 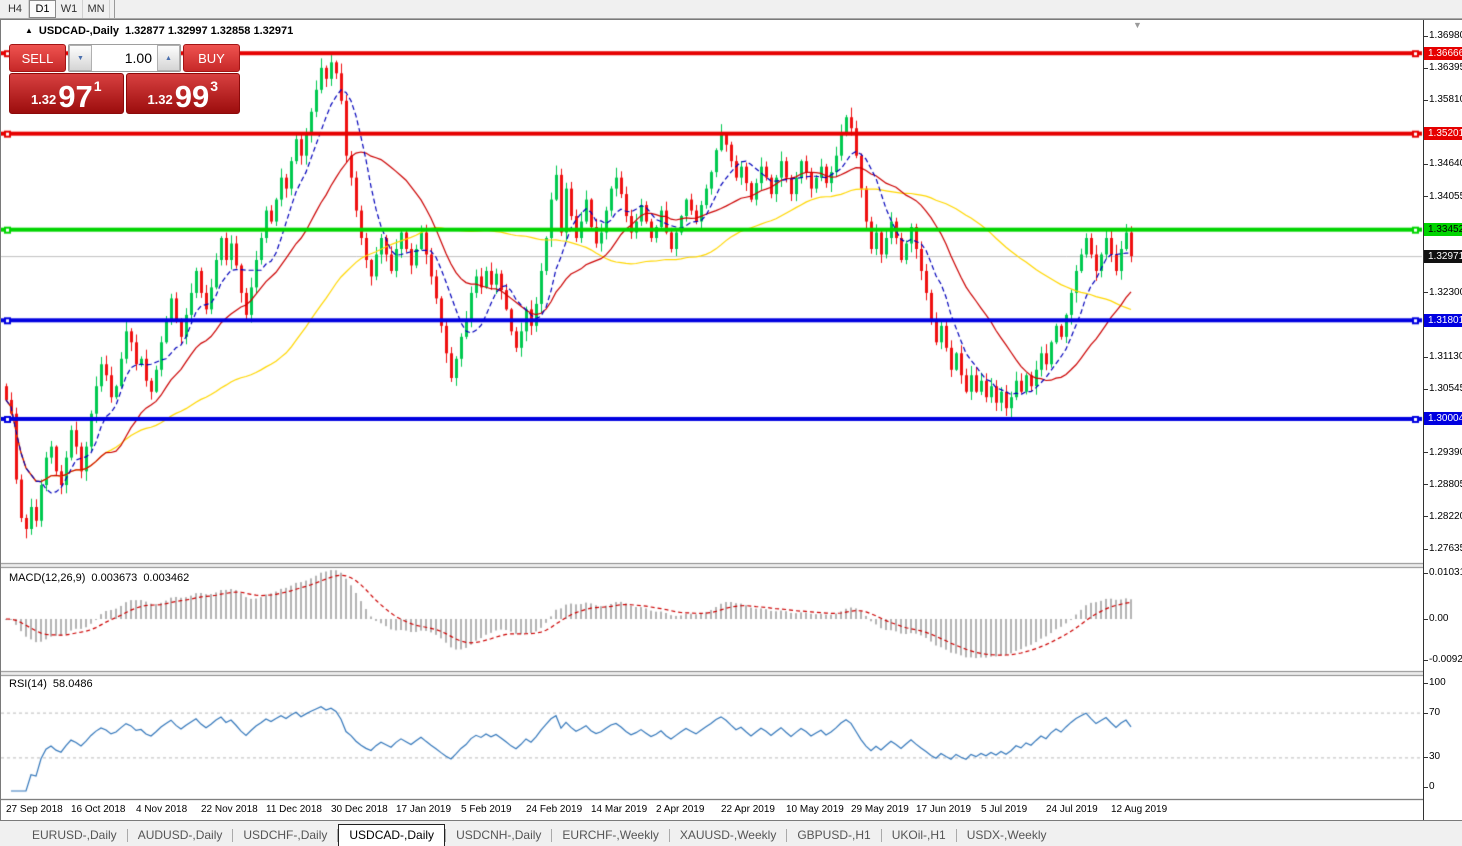 I want to click on macd-tick-label: 0.010311, so click(x=1445, y=573).